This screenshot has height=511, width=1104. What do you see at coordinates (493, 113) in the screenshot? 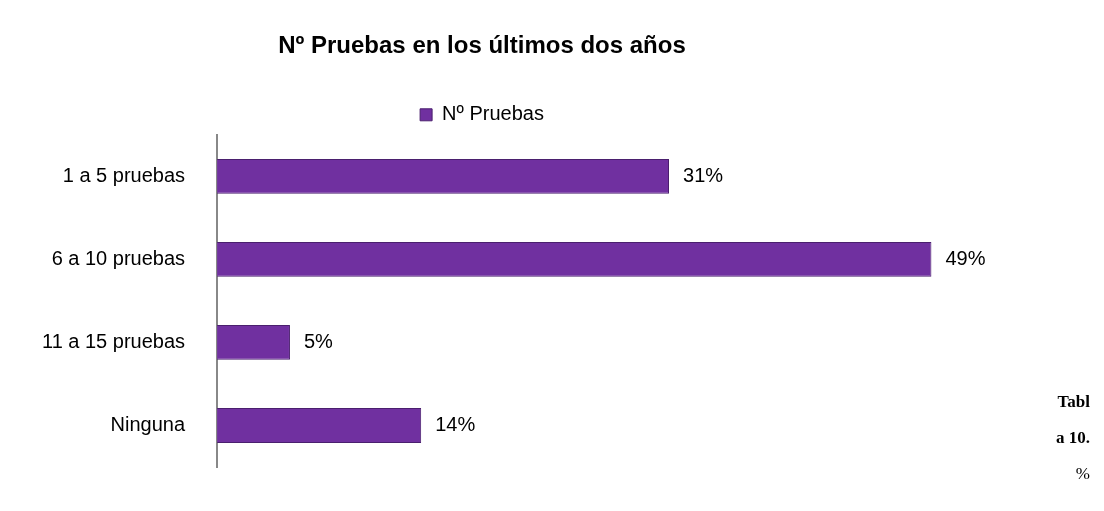
I see `legend-label: Nº Pruebas` at bounding box center [493, 113].